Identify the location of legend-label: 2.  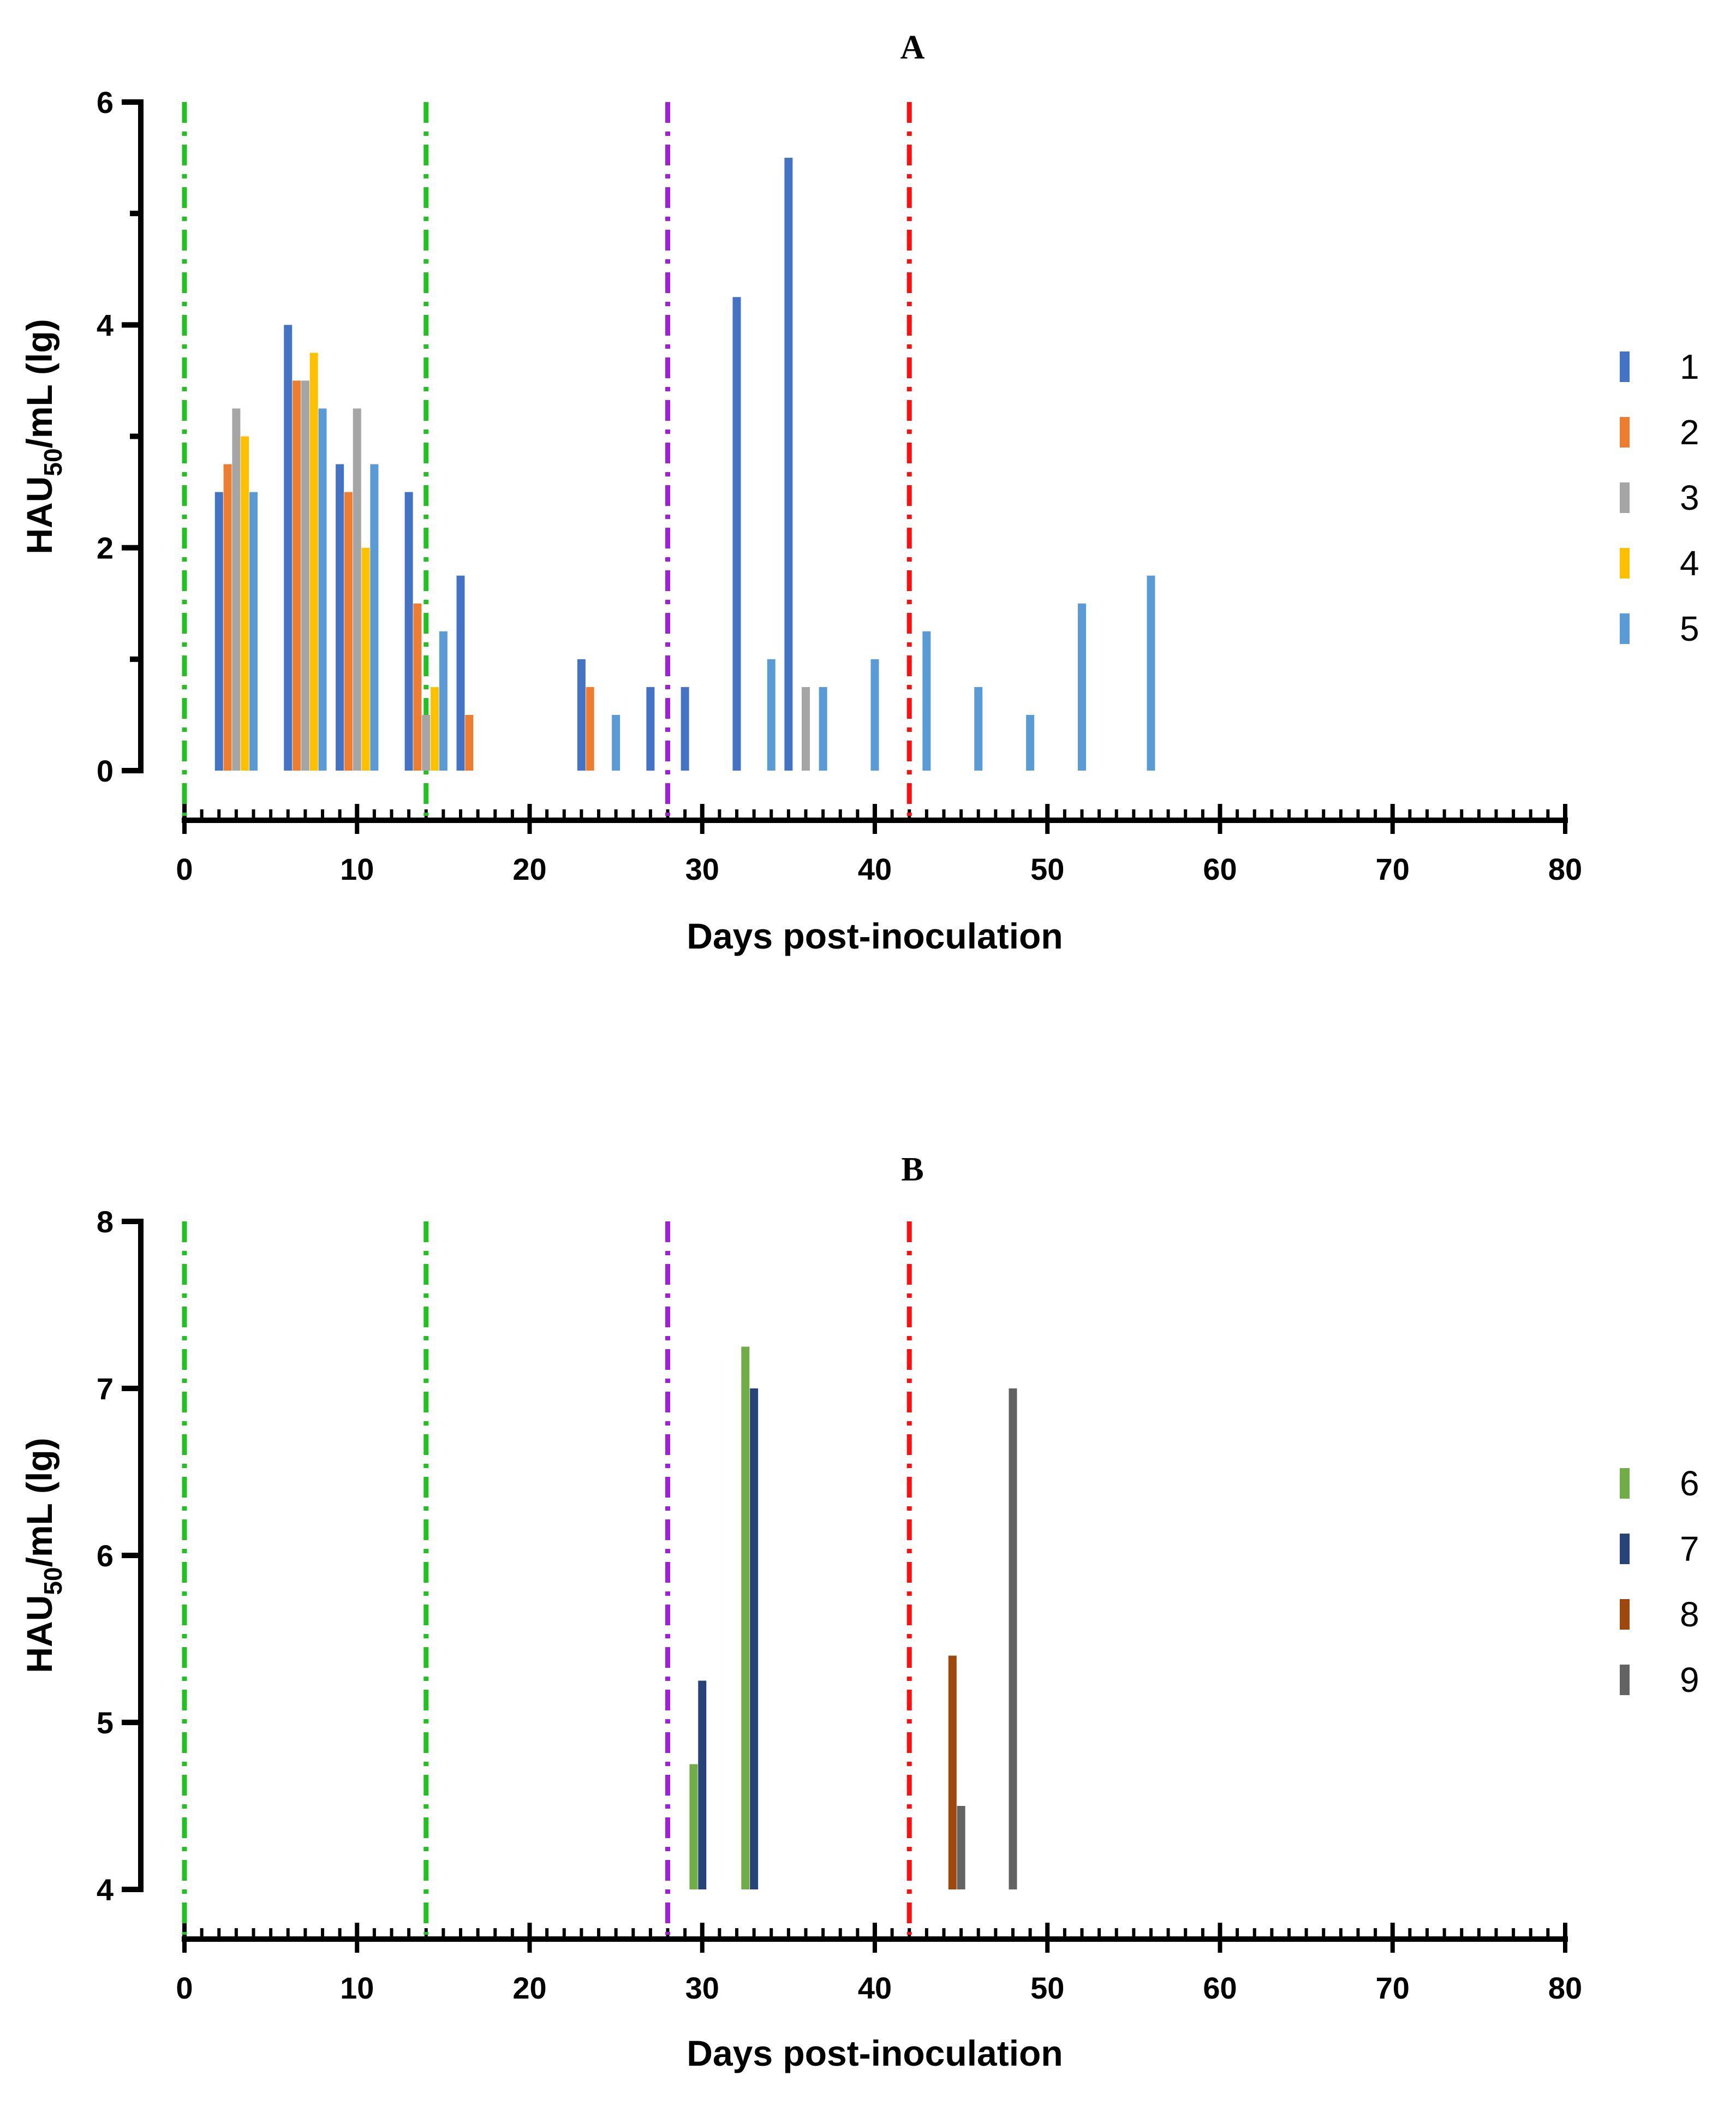
(1689, 432).